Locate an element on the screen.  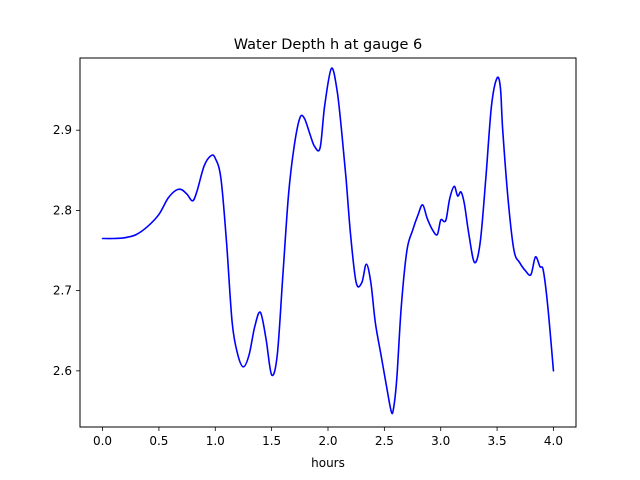
x-tick-label: 0.5 is located at coordinates (158, 441).